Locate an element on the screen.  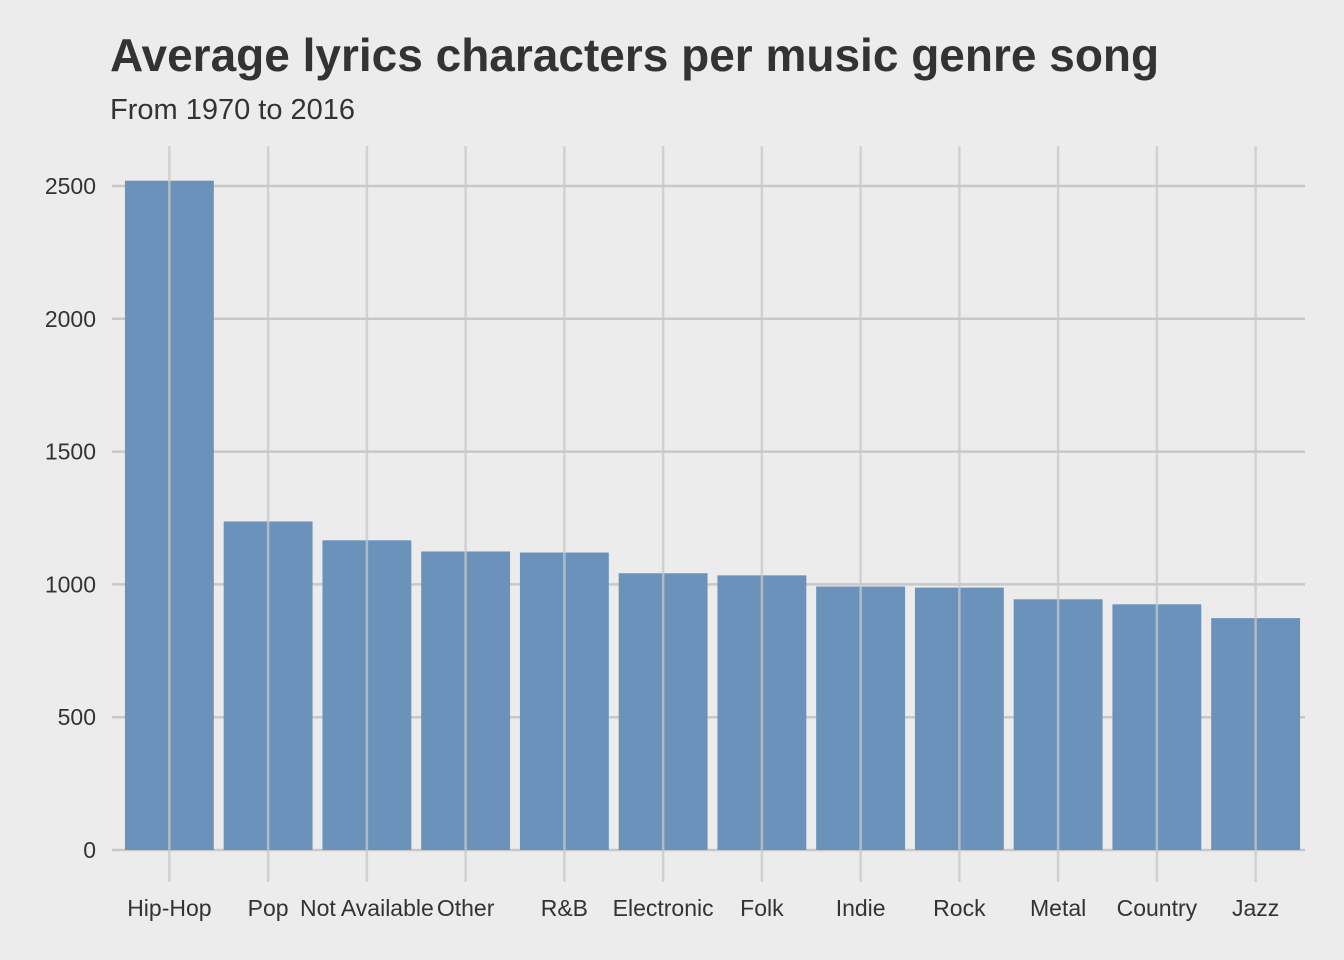
x-tick-label: Hip-Hop is located at coordinates (169, 908).